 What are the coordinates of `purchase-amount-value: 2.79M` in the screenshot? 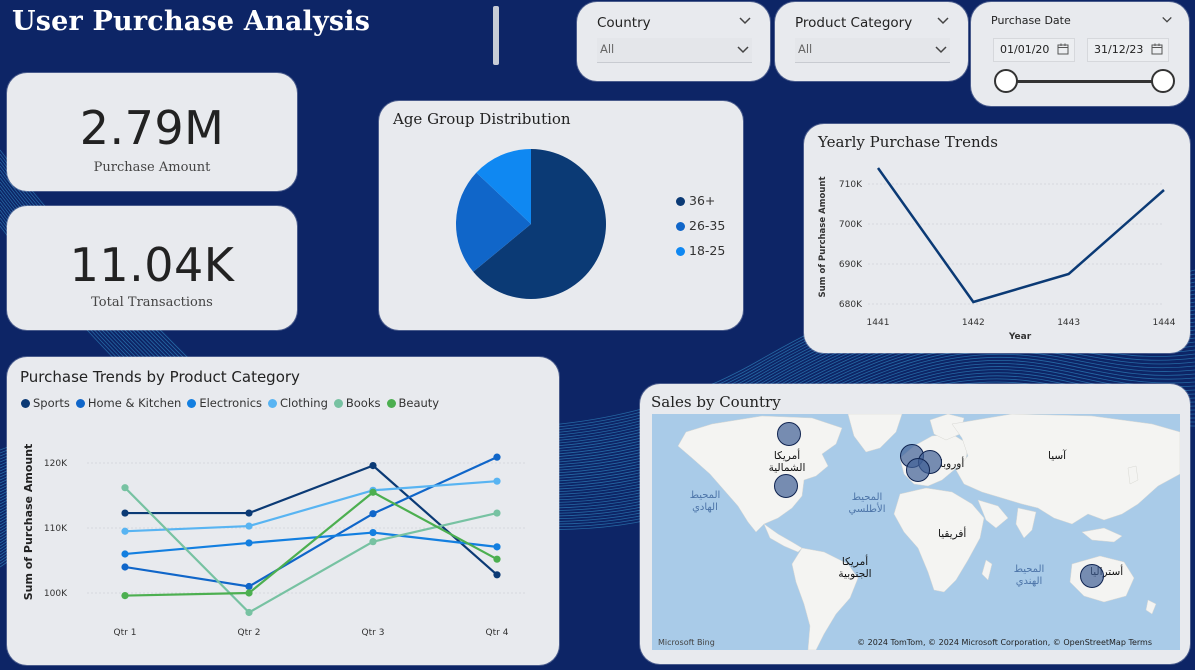 It's located at (152, 128).